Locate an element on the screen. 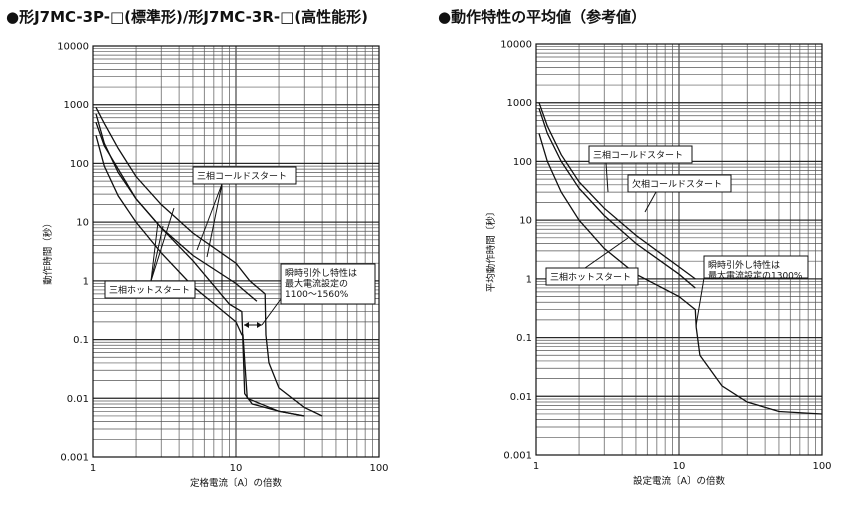 The image size is (852, 512). y-axis-label: 平均動作時間〔秒〕 is located at coordinates (491, 250).